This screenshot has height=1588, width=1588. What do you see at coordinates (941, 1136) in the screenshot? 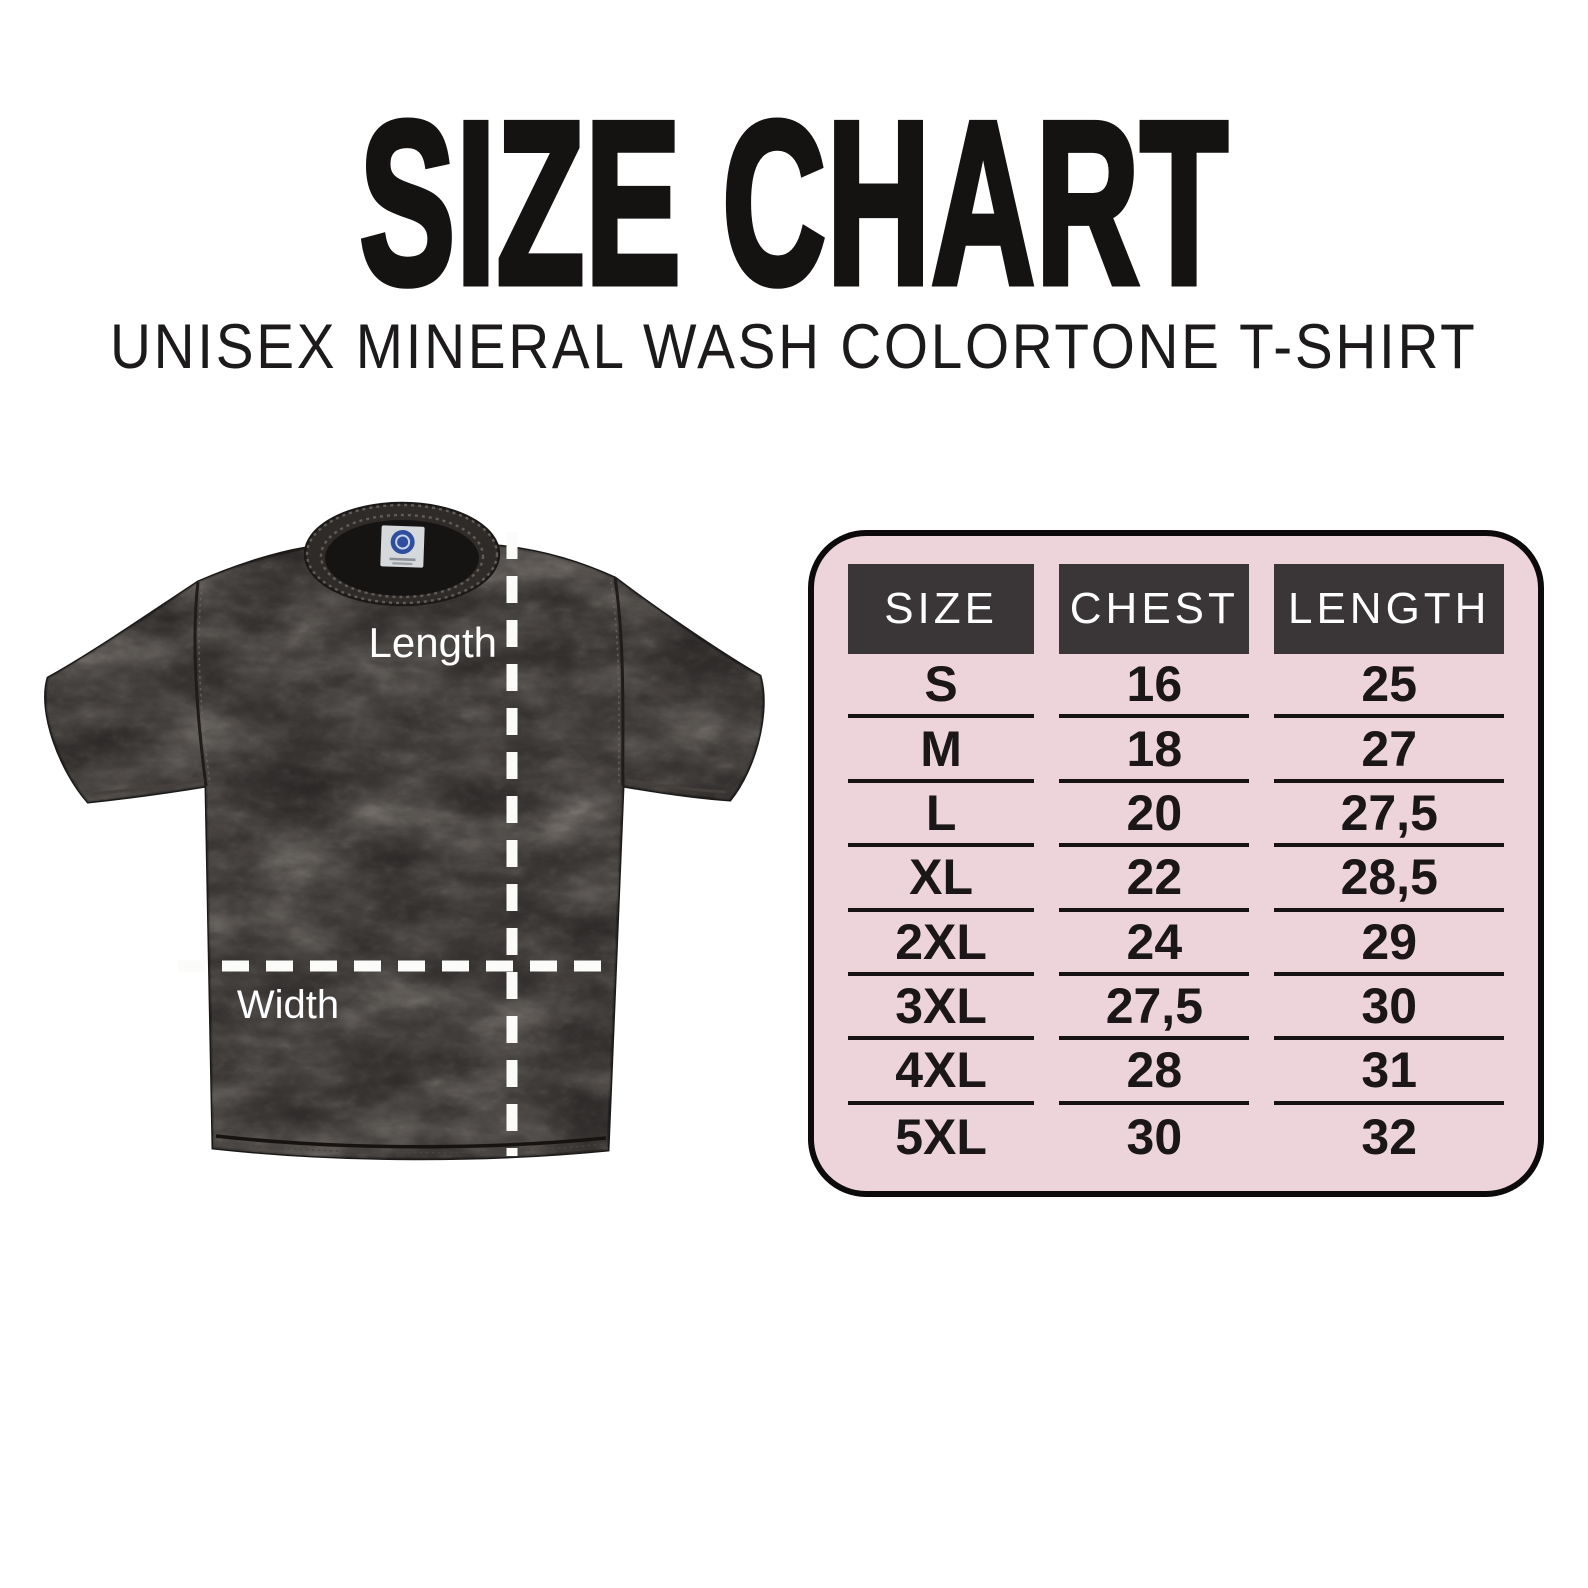
I see `size-cell: 5XL` at bounding box center [941, 1136].